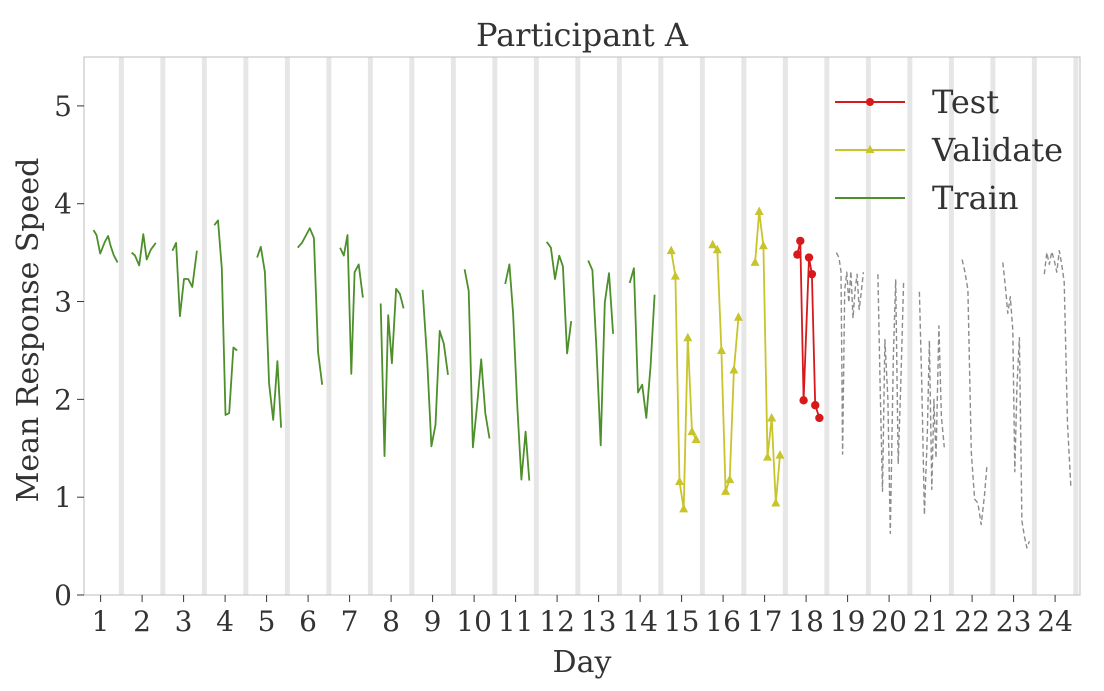 This screenshot has width=1104, height=691. What do you see at coordinates (806, 621) in the screenshot?
I see `x-tick-label: 18` at bounding box center [806, 621].